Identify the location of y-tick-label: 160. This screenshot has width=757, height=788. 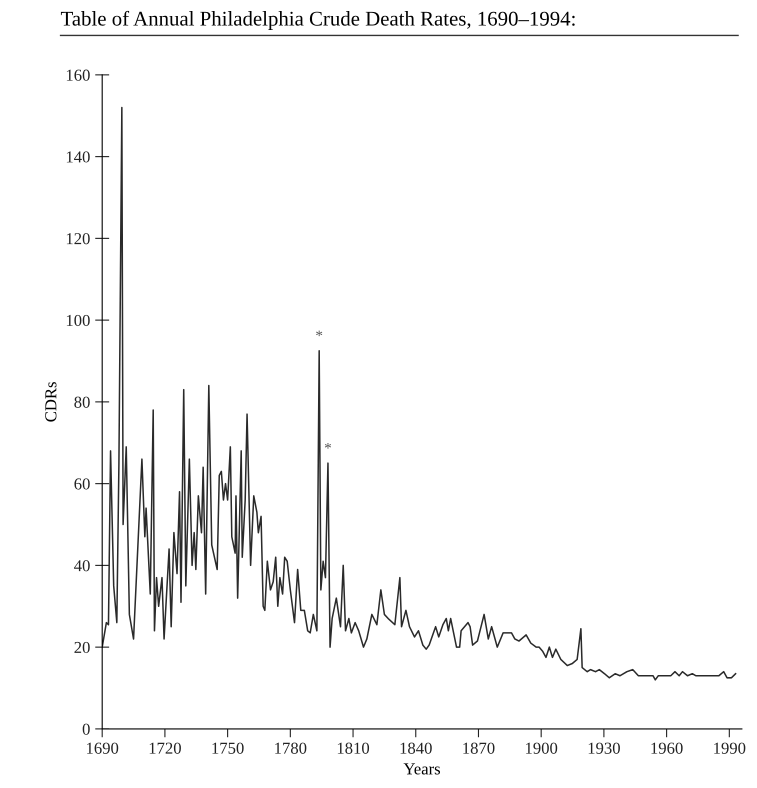
(78, 75).